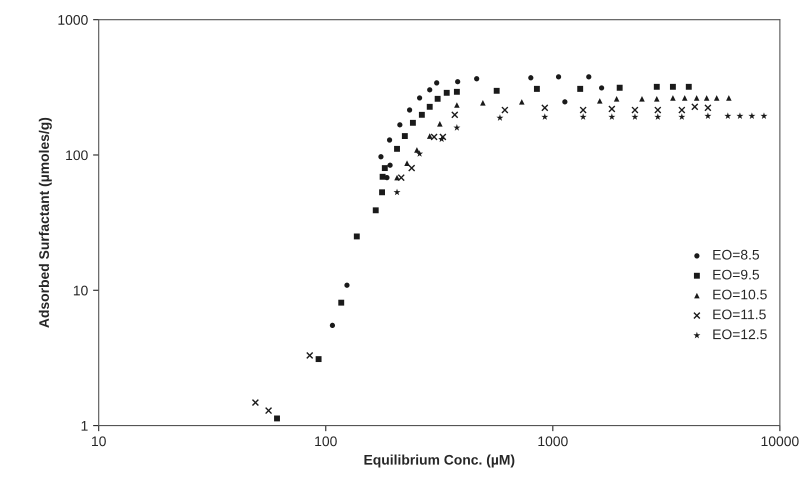 The height and width of the screenshot is (492, 809). What do you see at coordinates (740, 334) in the screenshot?
I see `legend-label: EO=12.5` at bounding box center [740, 334].